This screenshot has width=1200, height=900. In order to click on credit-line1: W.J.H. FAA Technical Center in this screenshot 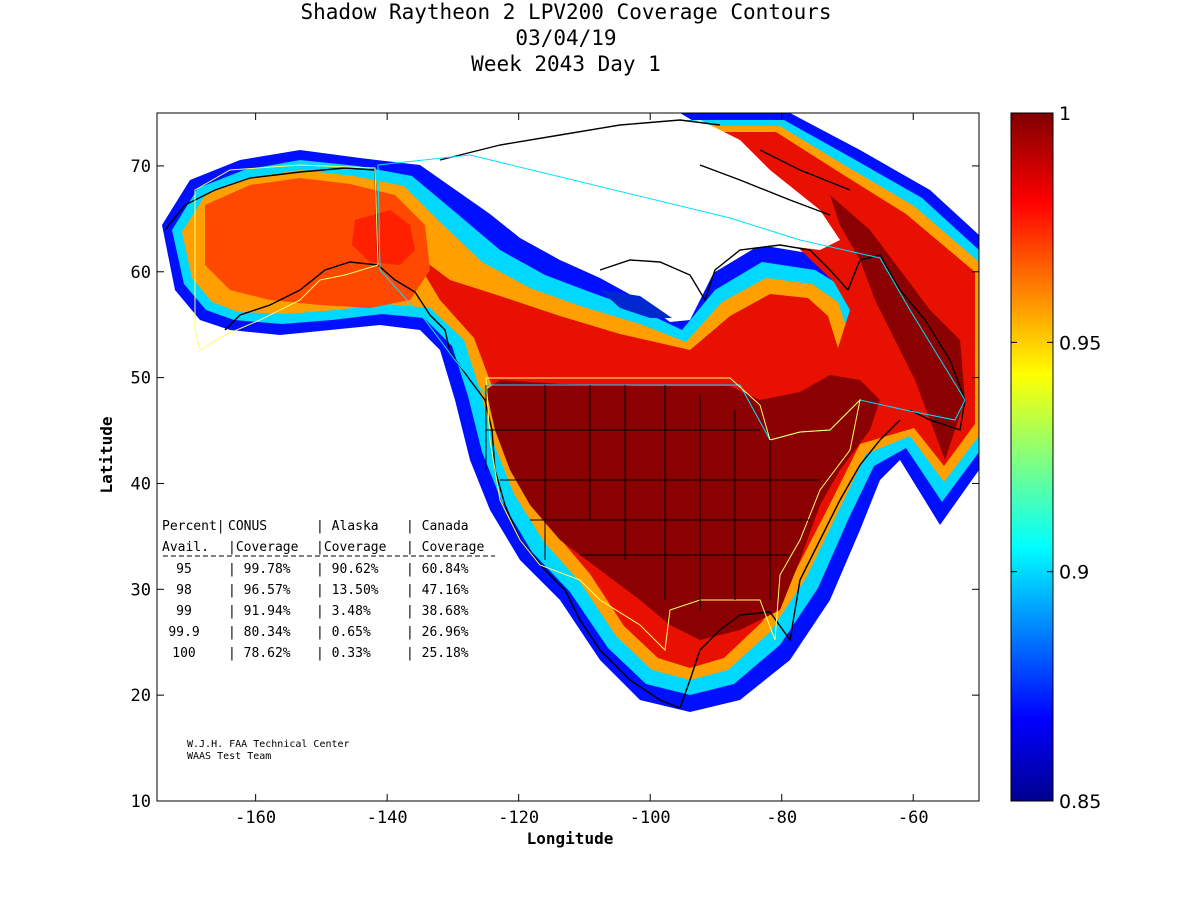, I will do `click(268, 744)`.